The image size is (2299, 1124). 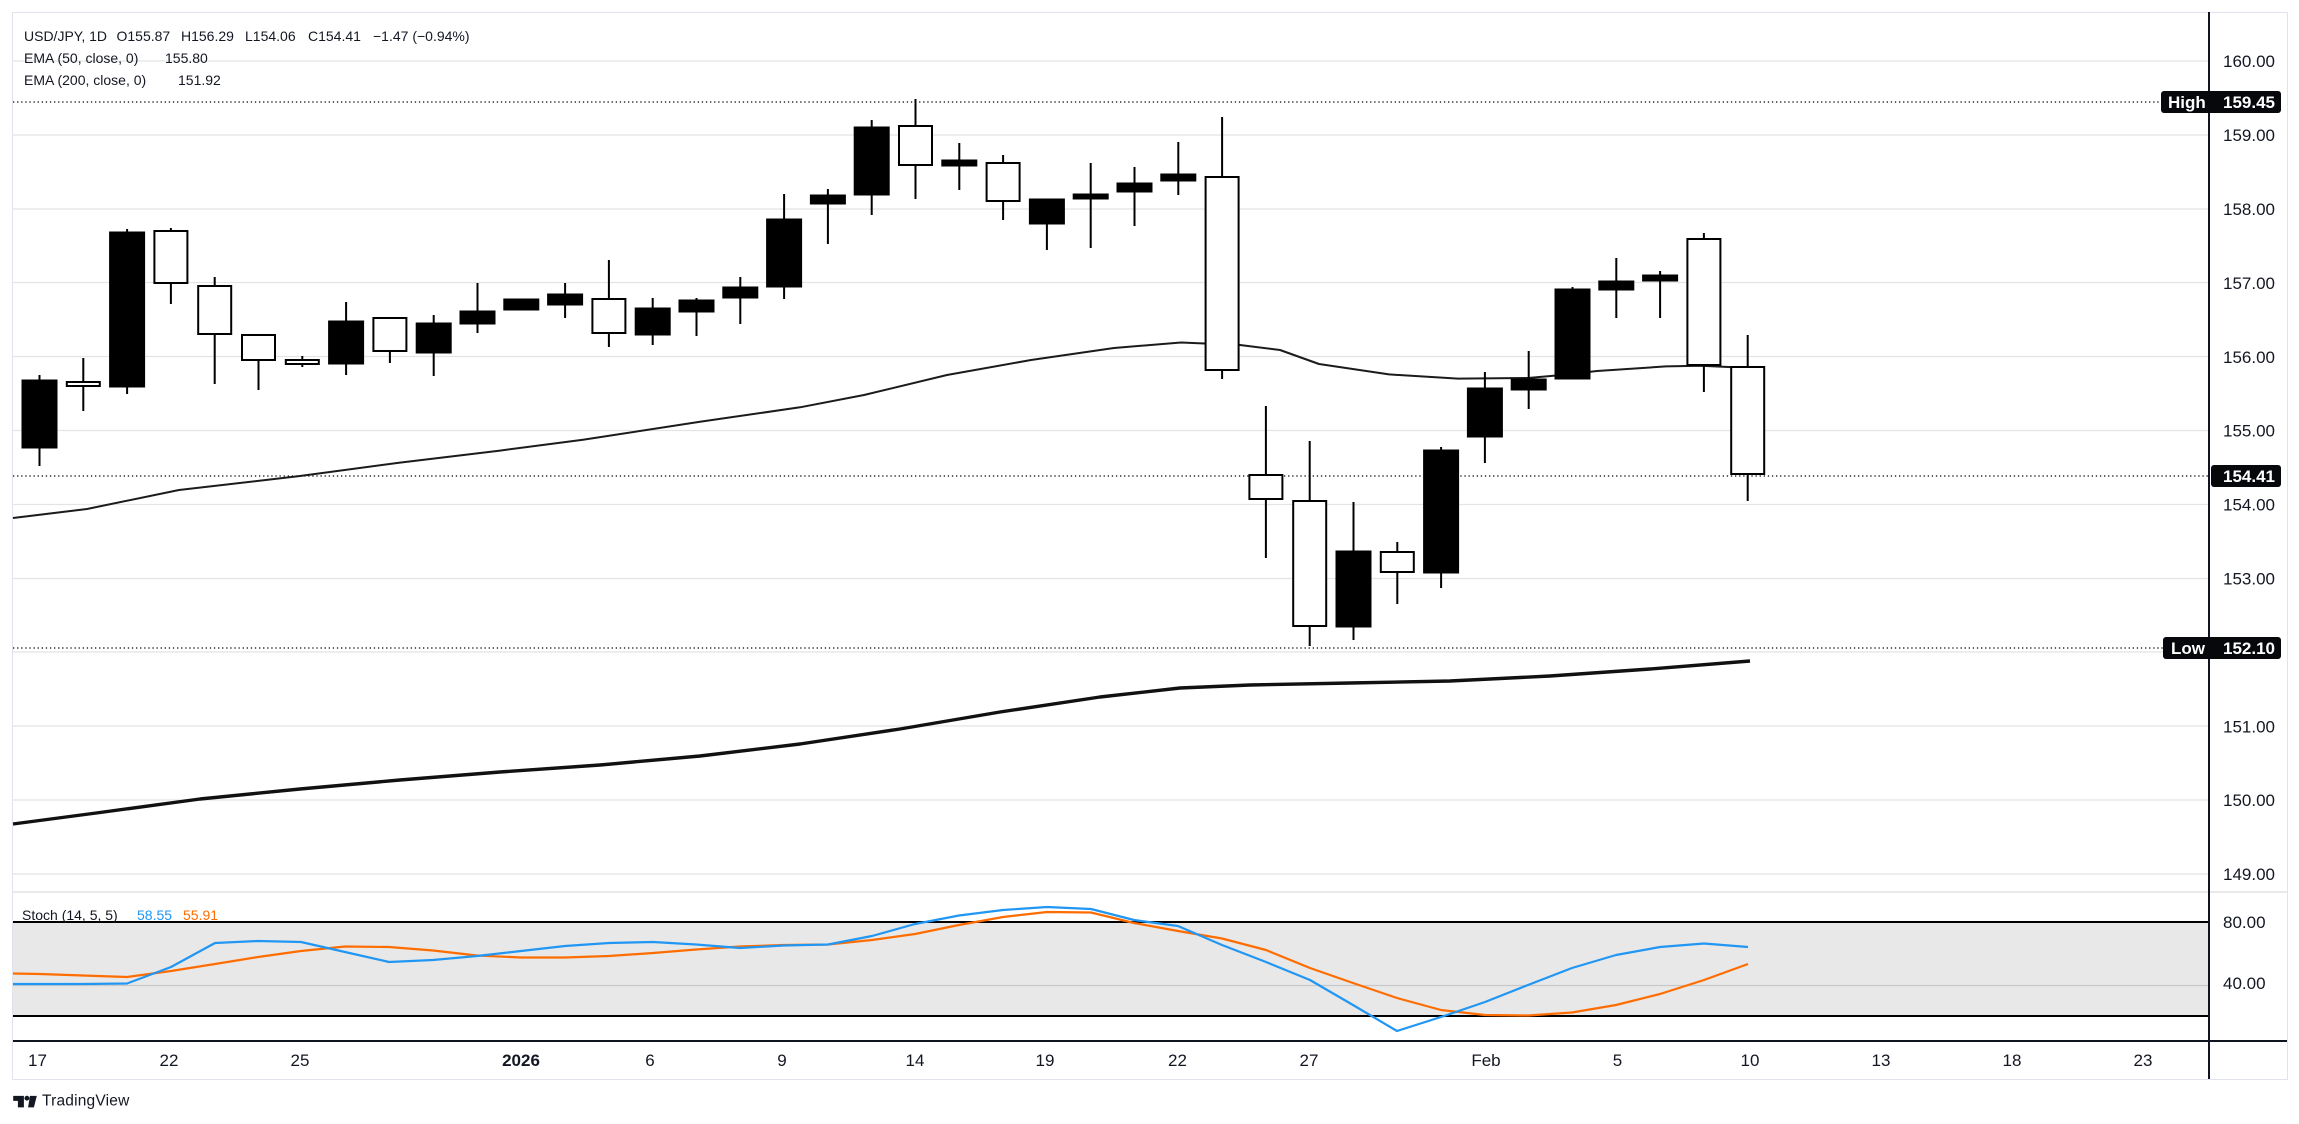 What do you see at coordinates (1617, 1060) in the screenshot?
I see `svg-text: 5` at bounding box center [1617, 1060].